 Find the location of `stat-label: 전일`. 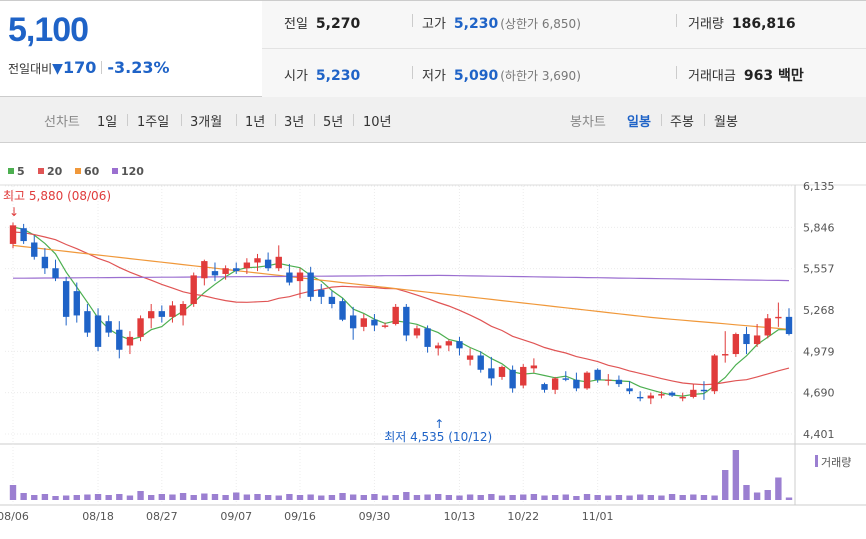

stat-label: 전일 is located at coordinates (296, 24).